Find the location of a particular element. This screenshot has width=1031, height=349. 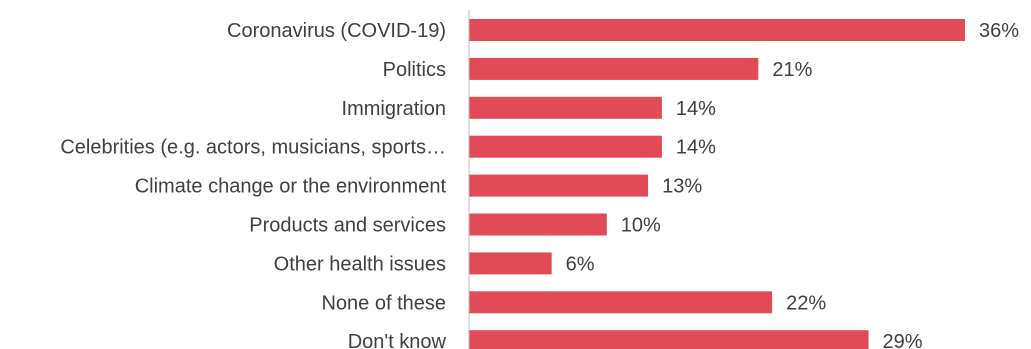

category-label: Climate change or the environment is located at coordinates (291, 187).